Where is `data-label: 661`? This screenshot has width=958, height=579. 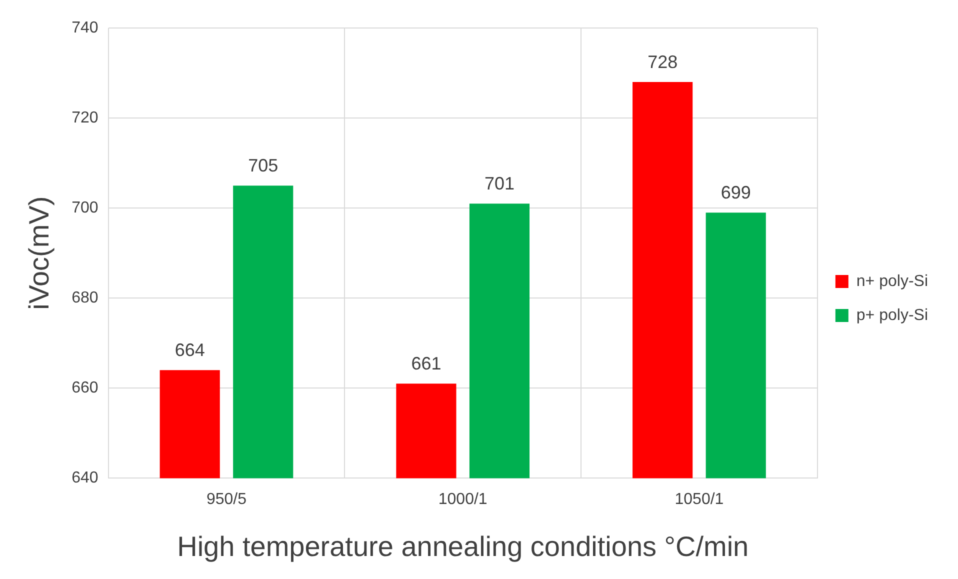
data-label: 661 is located at coordinates (426, 364).